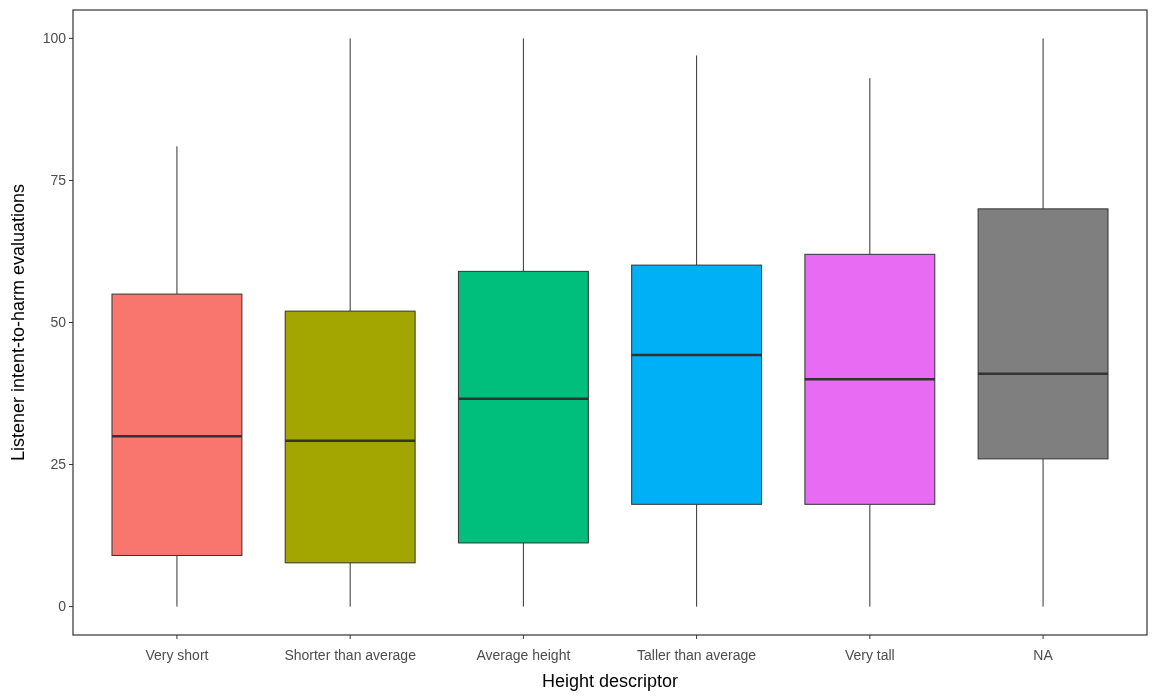 This screenshot has width=1157, height=697. I want to click on x-tick-label: NA, so click(1043, 654).